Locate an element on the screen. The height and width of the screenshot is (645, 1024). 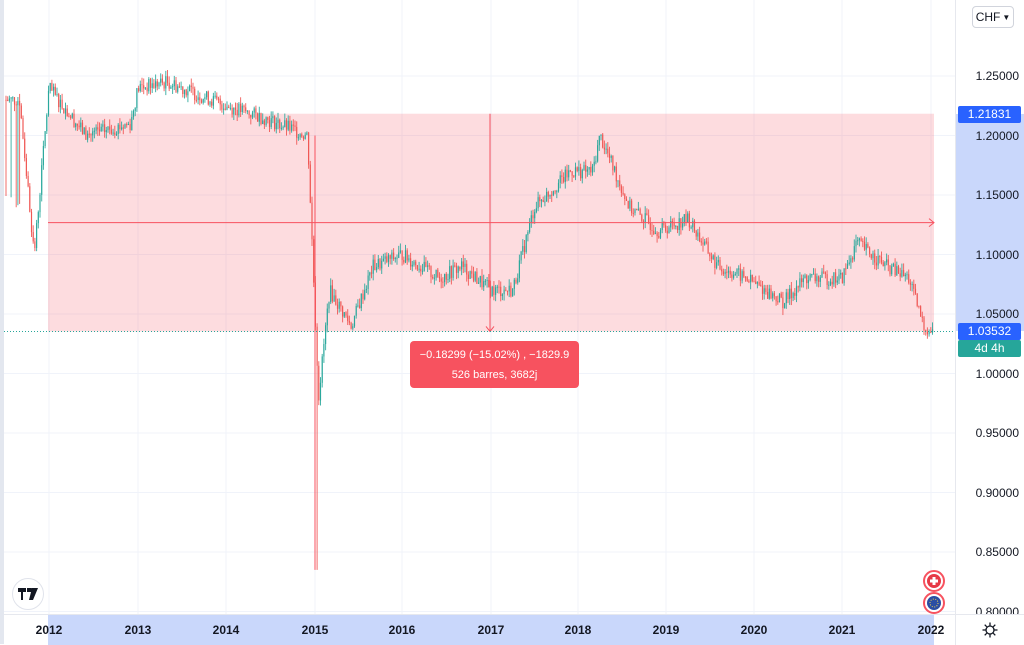
time-tick: 2013 is located at coordinates (138, 630).